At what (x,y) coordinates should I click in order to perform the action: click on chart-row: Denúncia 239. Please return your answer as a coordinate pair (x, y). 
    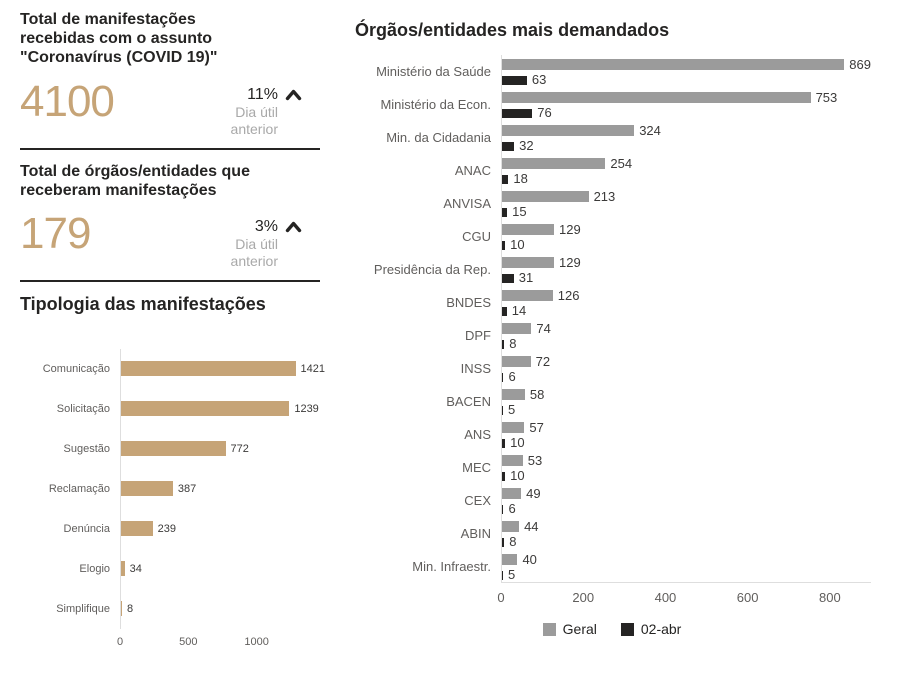
    Looking at the image, I should click on (182, 529).